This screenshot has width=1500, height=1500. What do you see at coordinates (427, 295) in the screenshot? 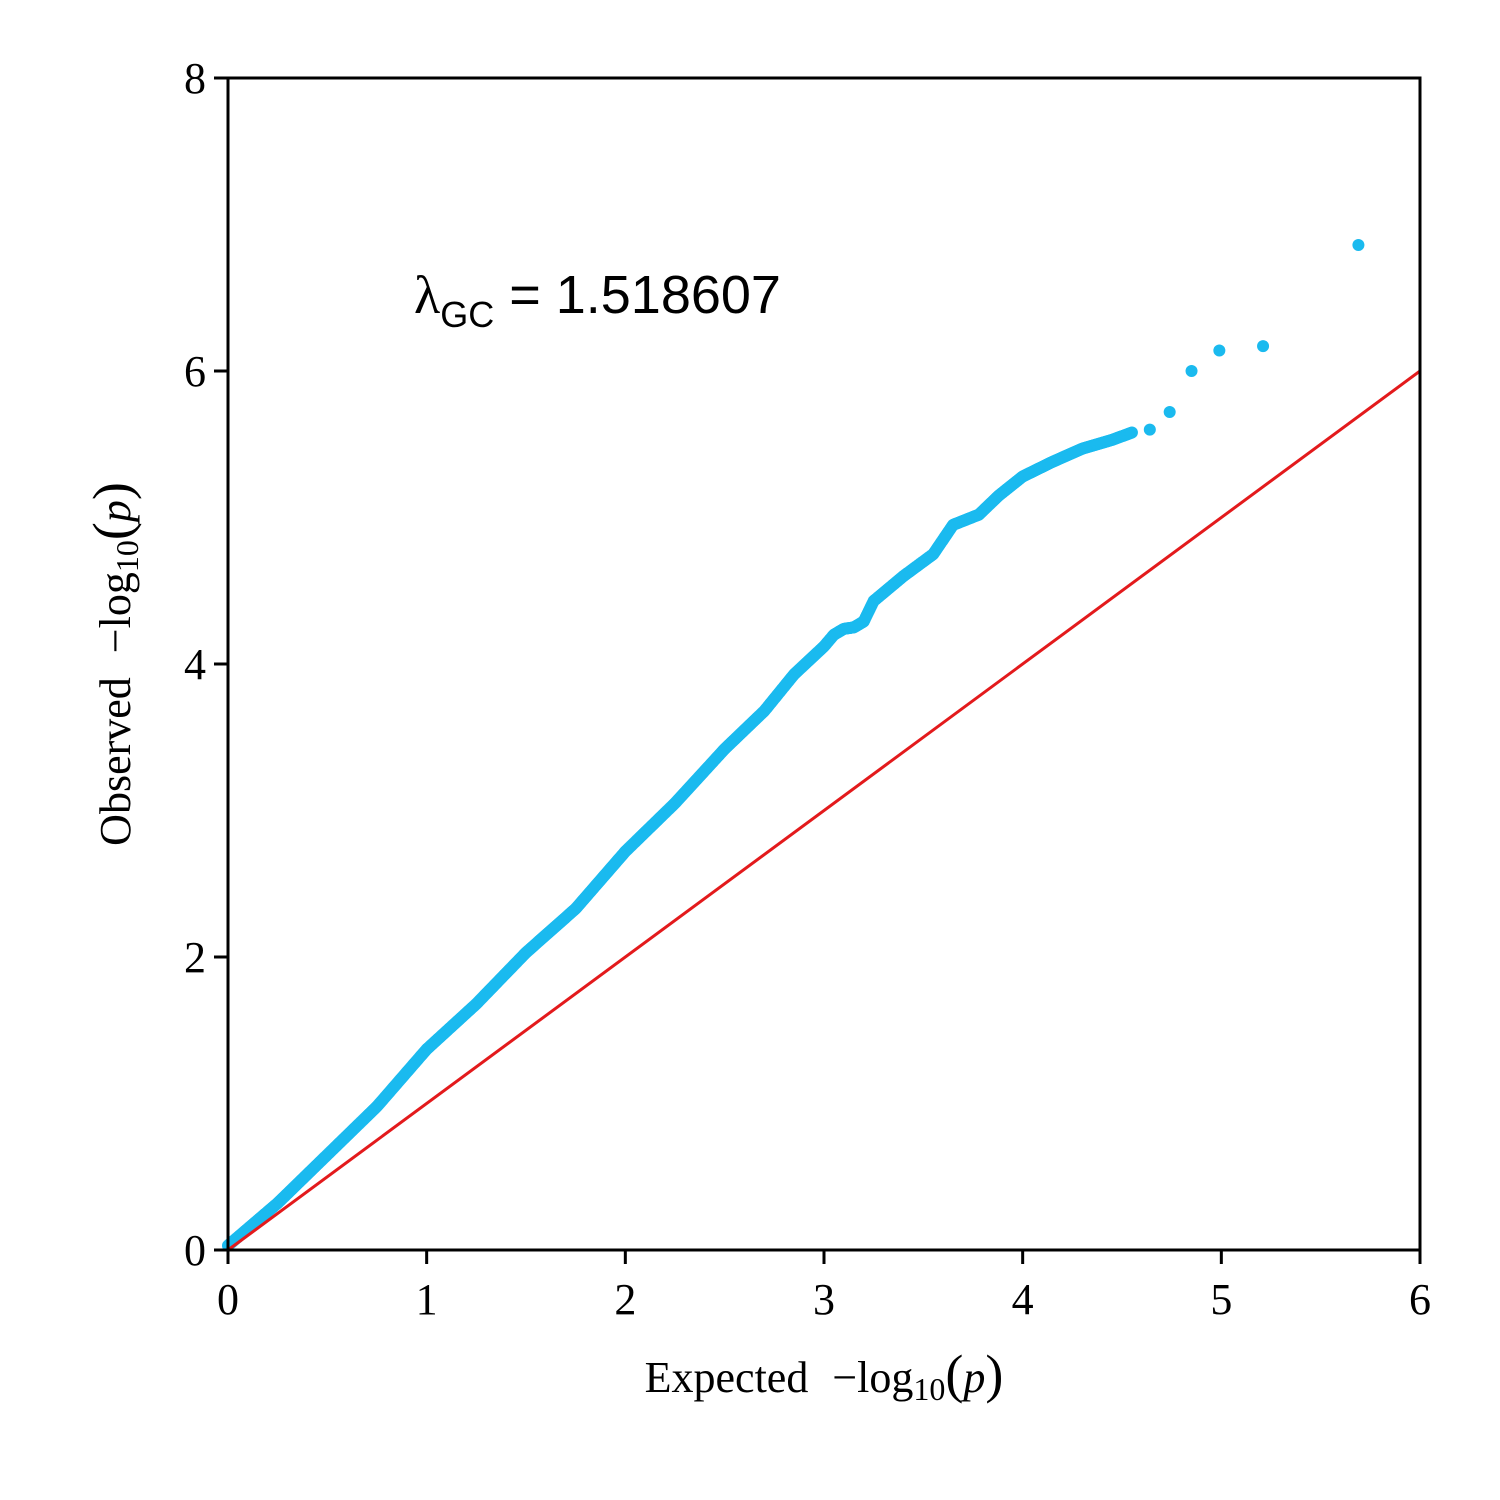
I see `lambda-symbol: λ` at bounding box center [427, 295].